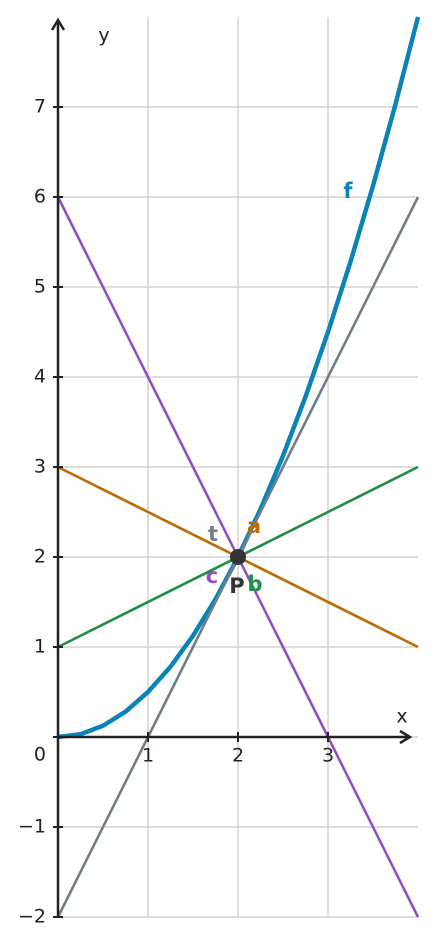 The image size is (436, 945). I want to click on series-label: a, so click(254, 526).